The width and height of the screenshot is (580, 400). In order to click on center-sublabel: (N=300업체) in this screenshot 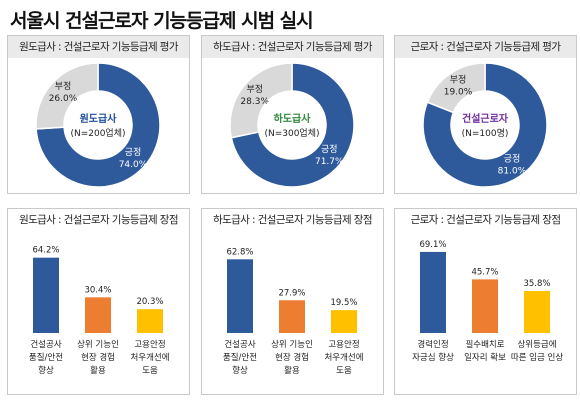, I will do `click(291, 133)`.